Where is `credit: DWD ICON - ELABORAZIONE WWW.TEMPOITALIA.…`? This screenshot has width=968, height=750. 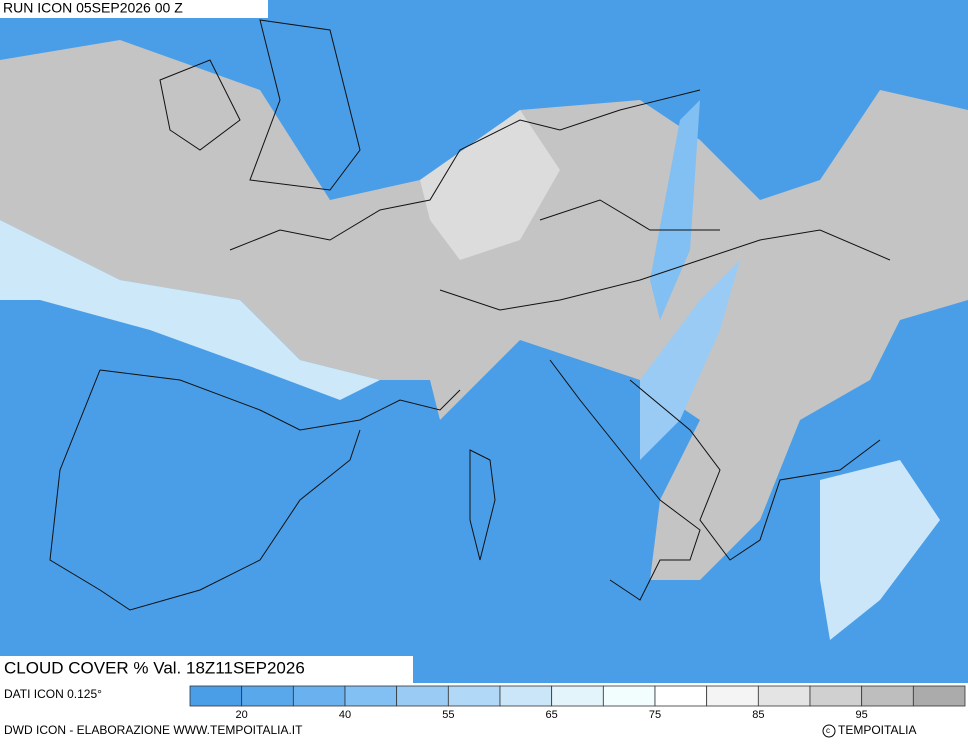 credit: DWD ICON - ELABORAZIONE WWW.TEMPOITALIA.… is located at coordinates (153, 730).